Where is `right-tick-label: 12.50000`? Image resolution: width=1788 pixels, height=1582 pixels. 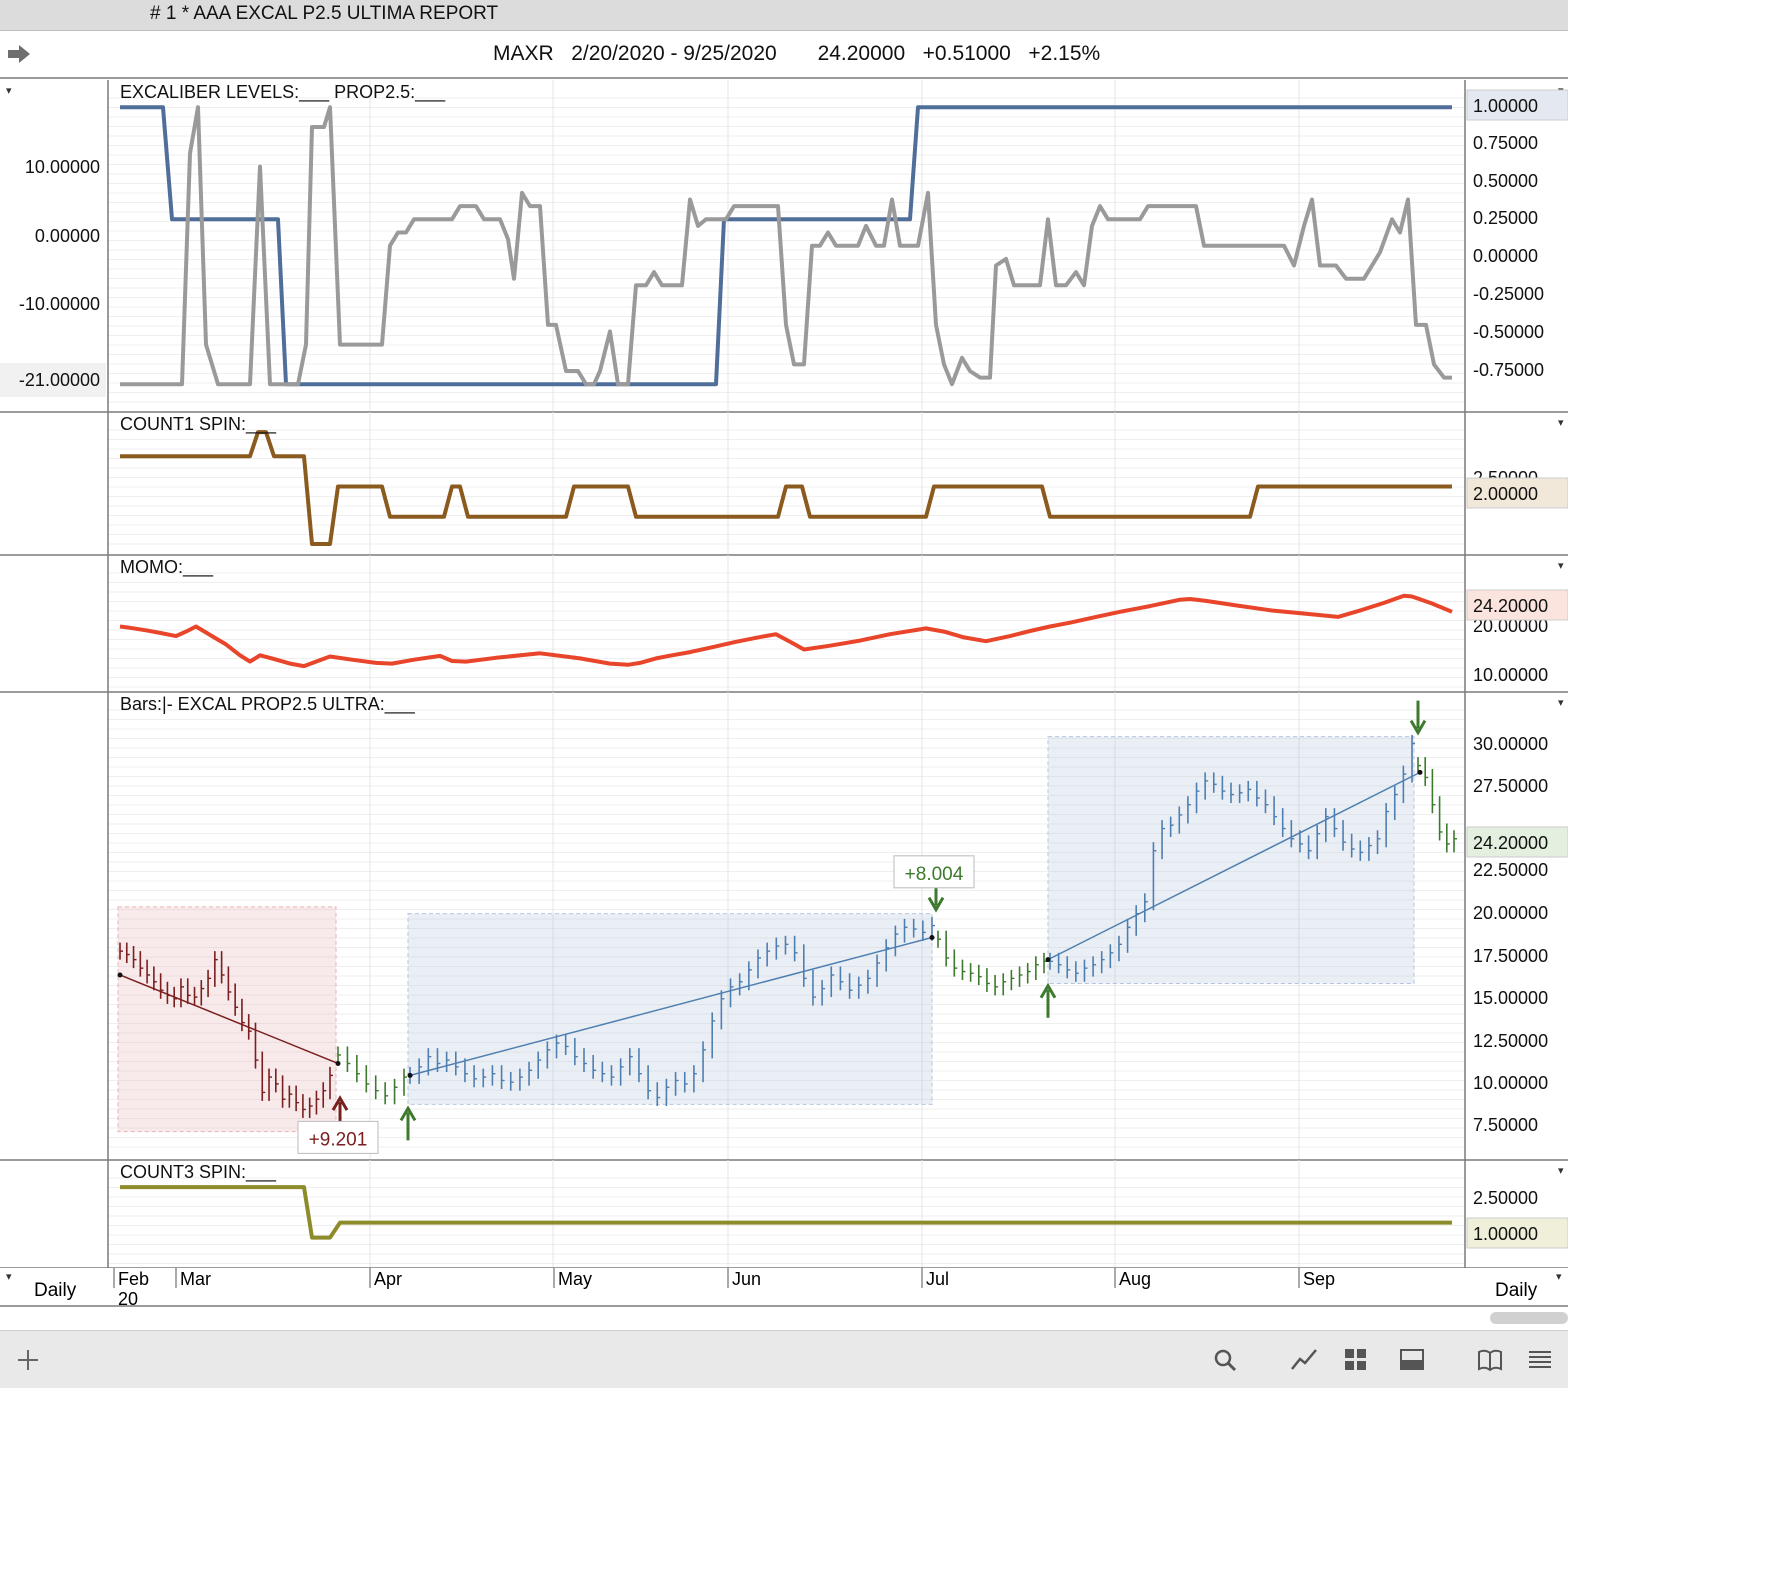 right-tick-label: 12.50000 is located at coordinates (1510, 1041).